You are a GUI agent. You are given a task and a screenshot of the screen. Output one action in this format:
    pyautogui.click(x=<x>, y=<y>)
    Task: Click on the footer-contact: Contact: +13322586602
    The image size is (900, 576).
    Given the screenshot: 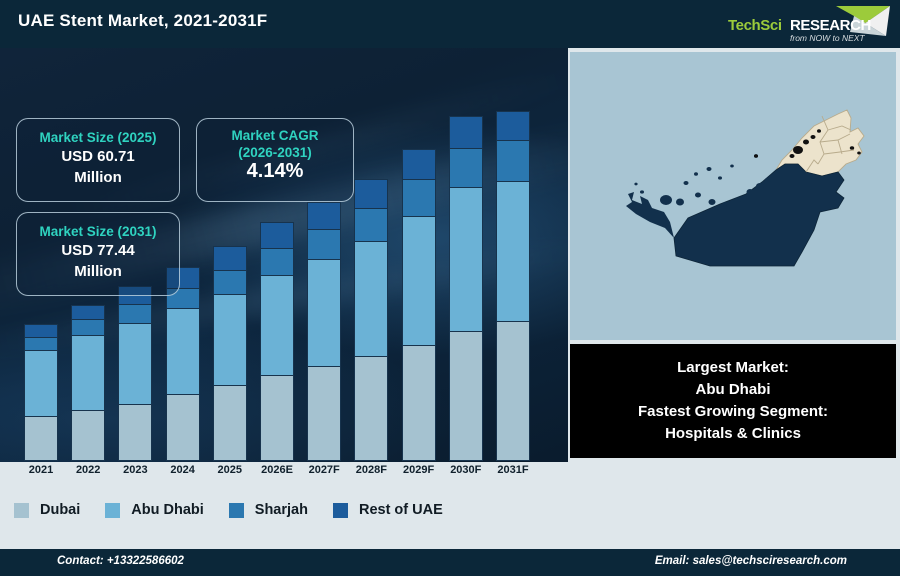 What is the action you would take?
    pyautogui.click(x=120, y=561)
    